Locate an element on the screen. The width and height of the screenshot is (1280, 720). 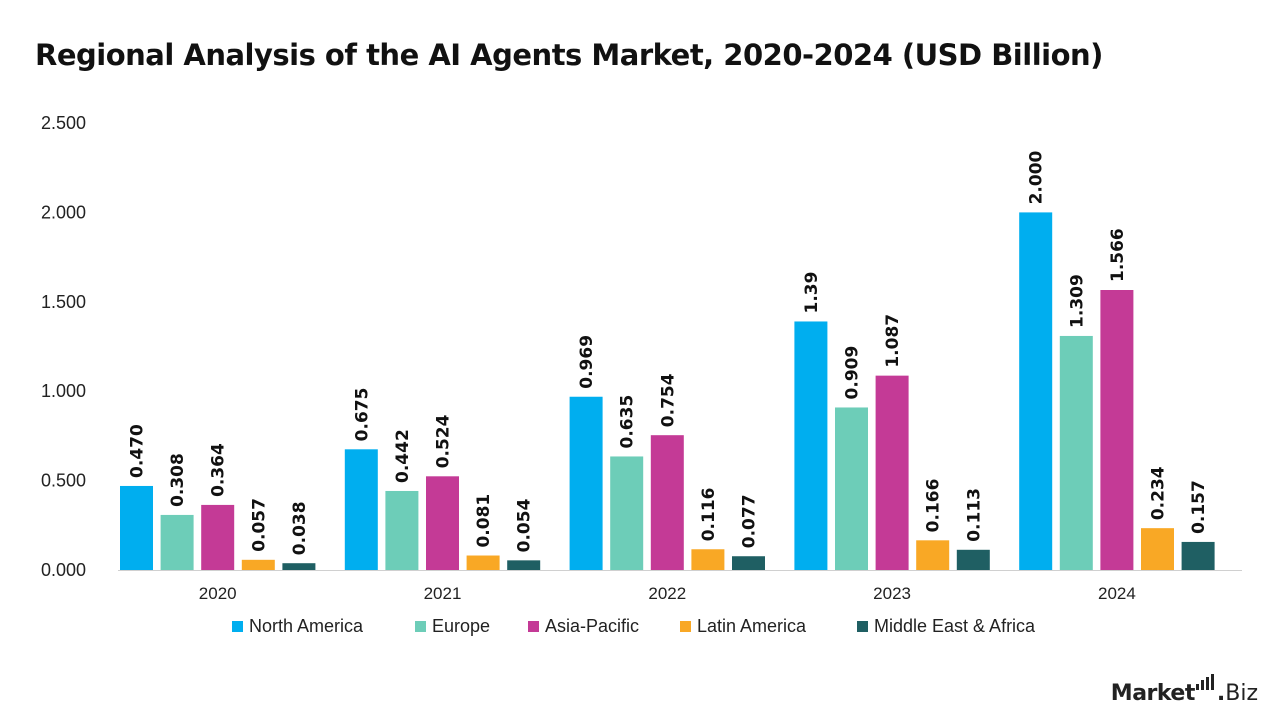
data-label: 0.234 is located at coordinates (1159, 493).